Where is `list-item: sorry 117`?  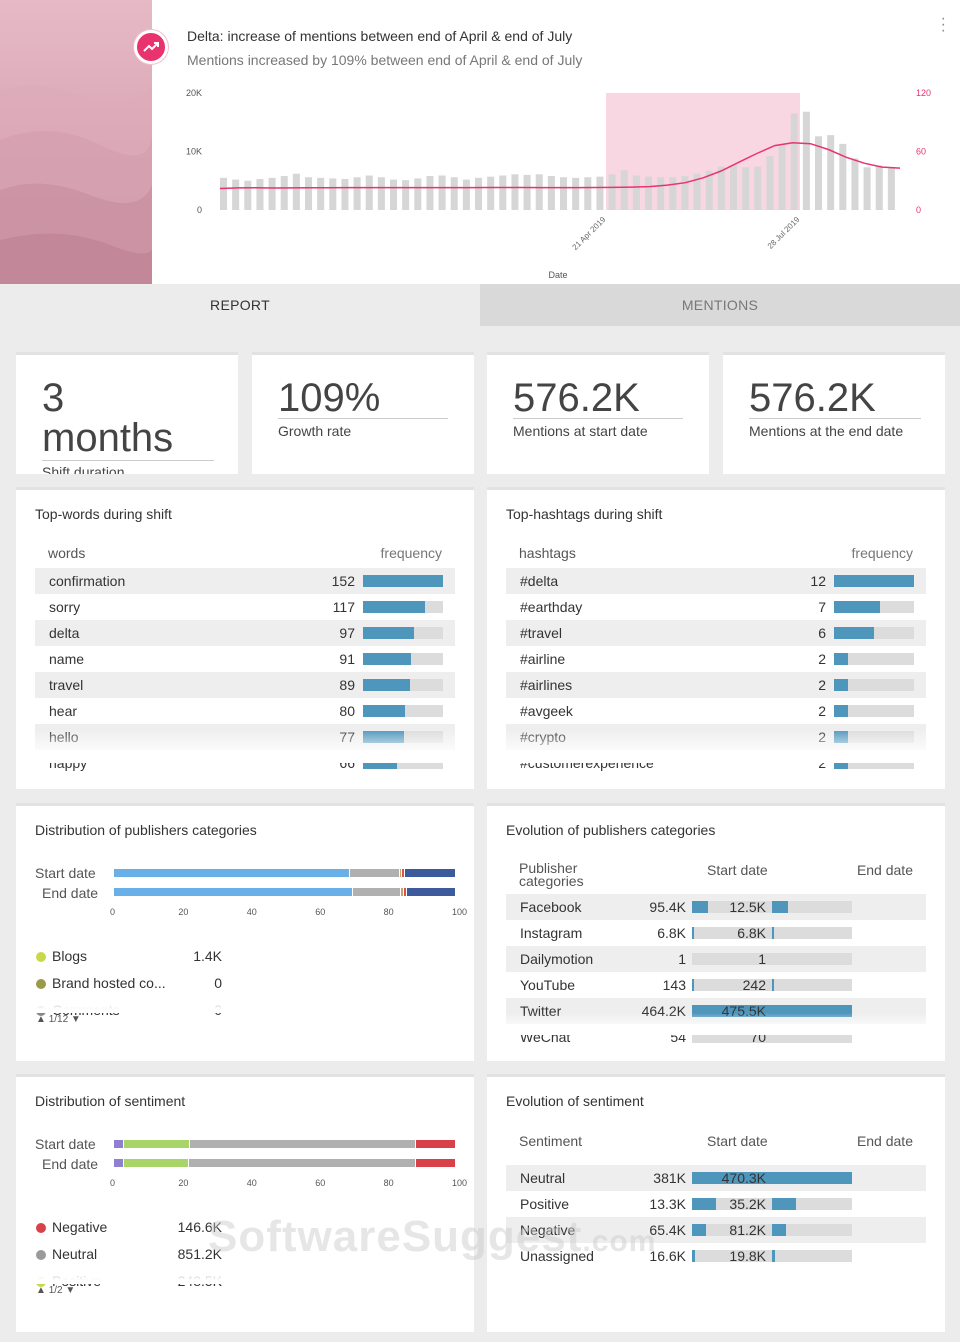
list-item: sorry 117 is located at coordinates (245, 607).